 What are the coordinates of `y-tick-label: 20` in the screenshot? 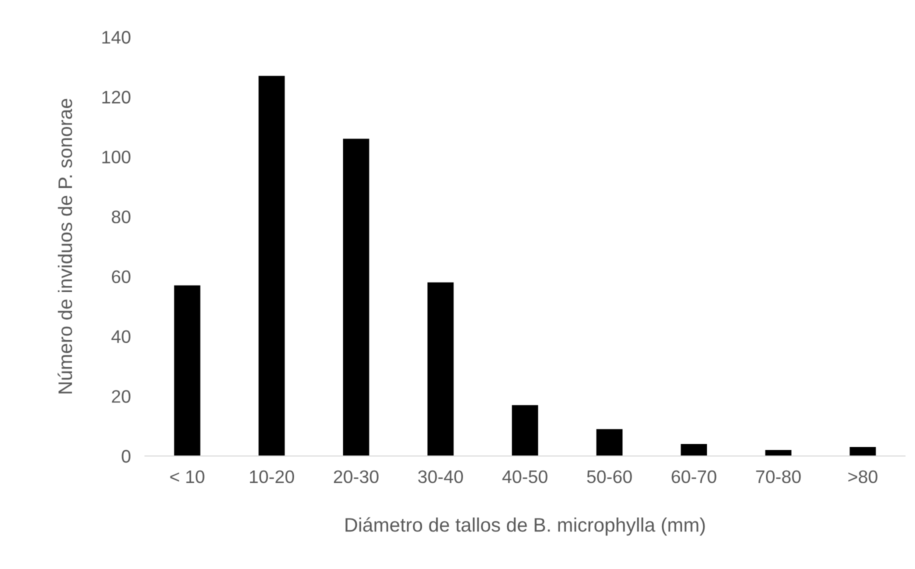 It's located at (121, 396).